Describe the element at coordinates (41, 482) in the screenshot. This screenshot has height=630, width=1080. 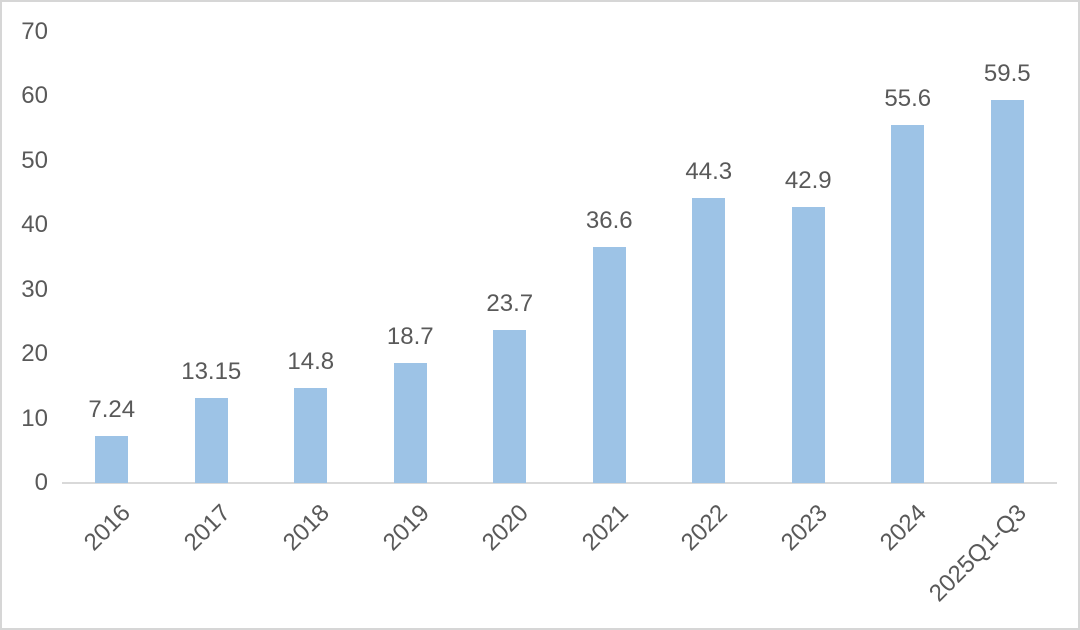
I see `y-tick-label: 0` at that location.